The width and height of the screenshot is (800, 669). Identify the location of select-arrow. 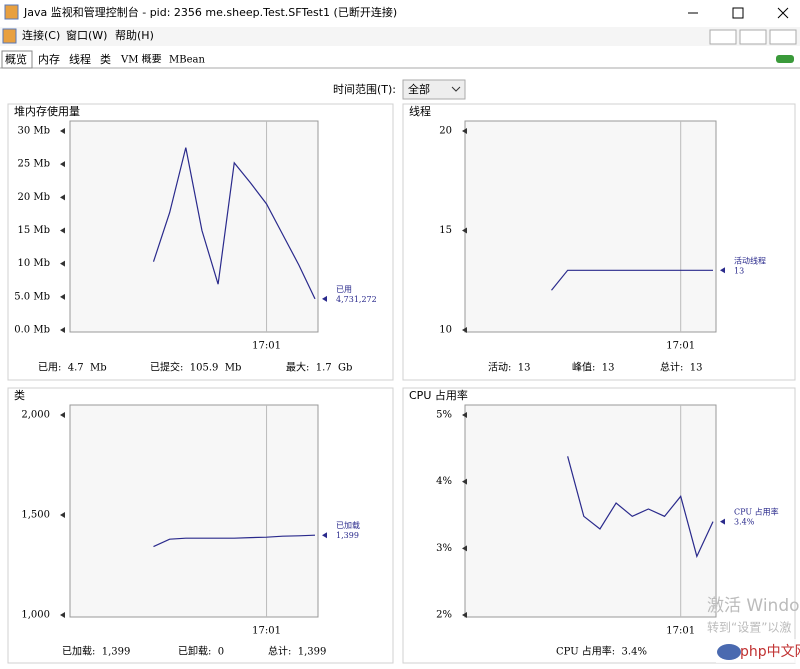
(456, 89).